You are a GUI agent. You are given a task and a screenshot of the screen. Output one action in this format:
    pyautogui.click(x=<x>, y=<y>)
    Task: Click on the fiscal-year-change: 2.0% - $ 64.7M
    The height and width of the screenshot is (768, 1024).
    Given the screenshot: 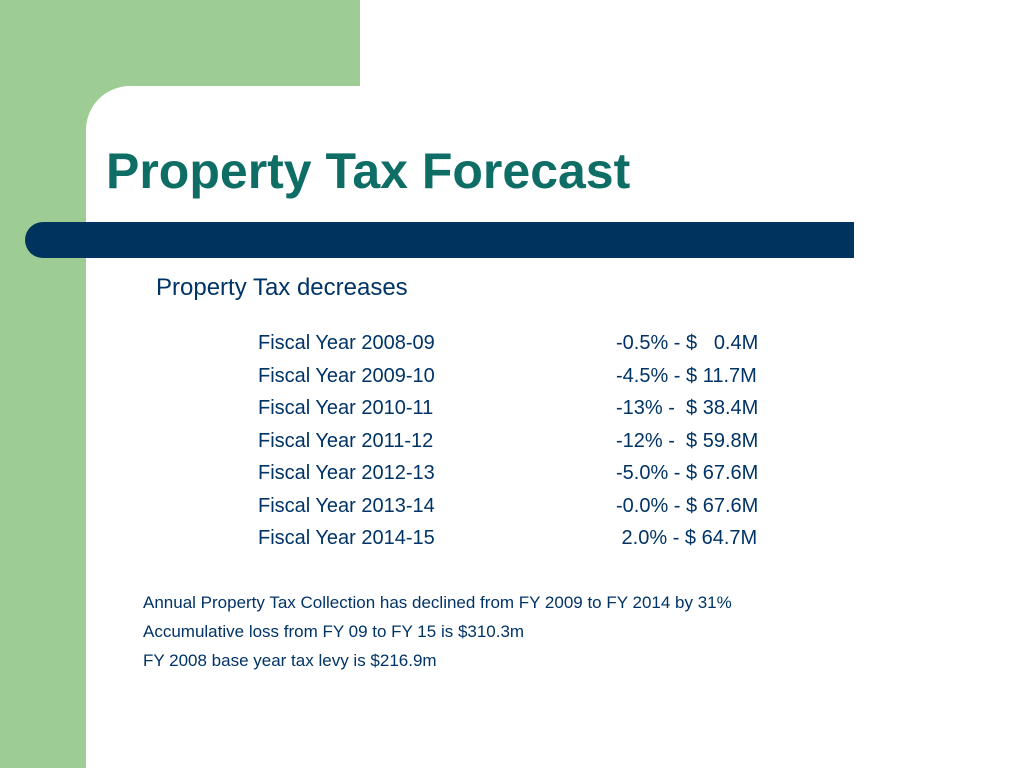 What is the action you would take?
    pyautogui.click(x=687, y=538)
    